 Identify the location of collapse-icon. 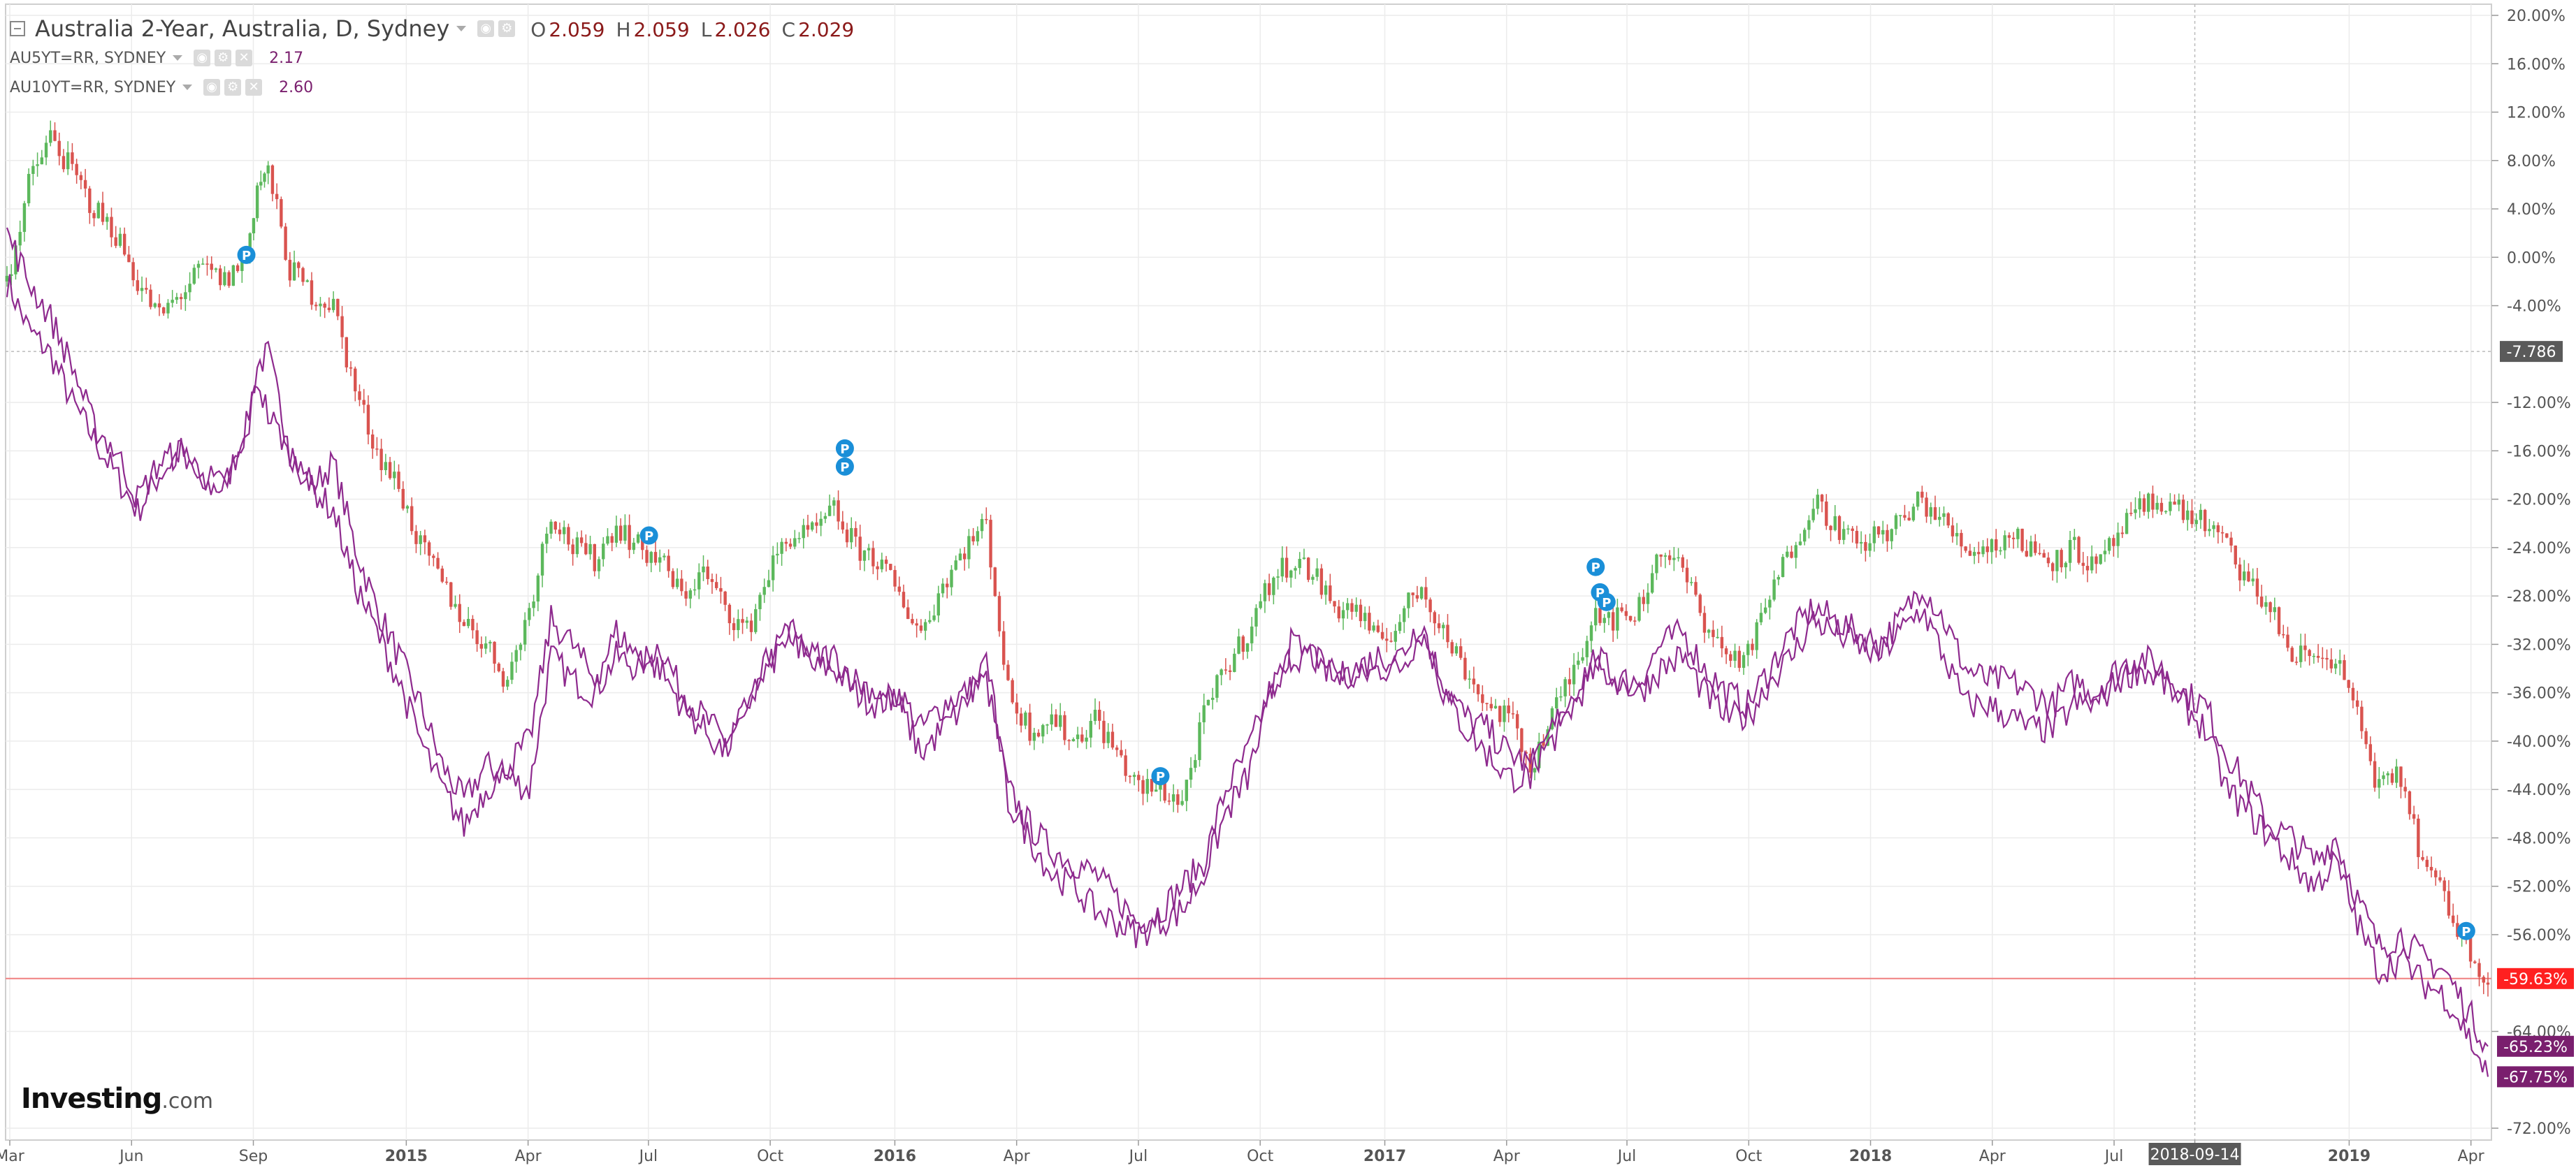
(17, 28).